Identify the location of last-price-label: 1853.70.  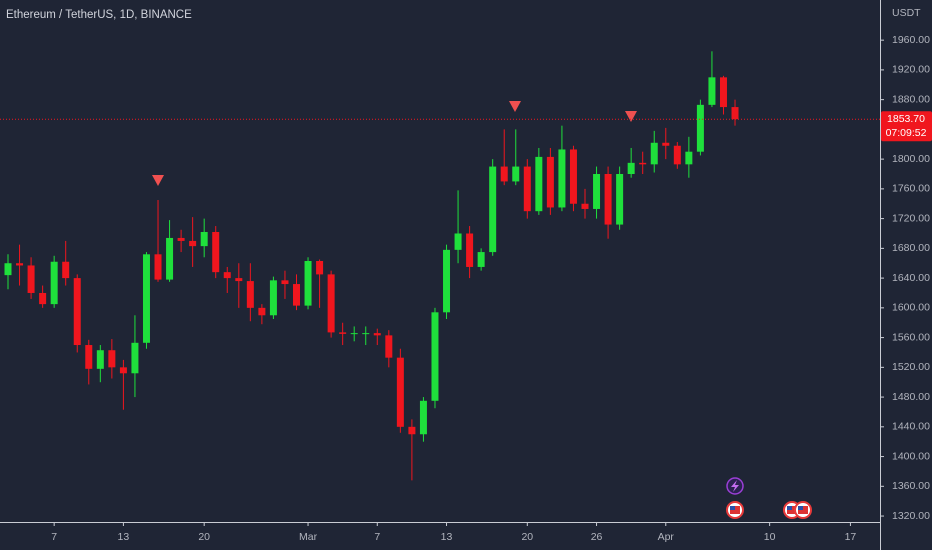
(906, 119).